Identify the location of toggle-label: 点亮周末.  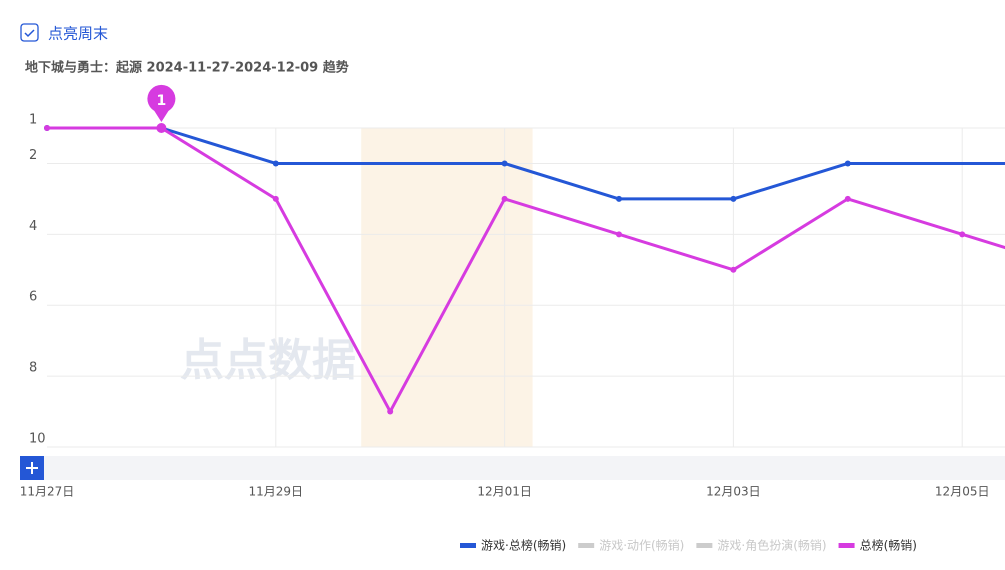
(78, 34).